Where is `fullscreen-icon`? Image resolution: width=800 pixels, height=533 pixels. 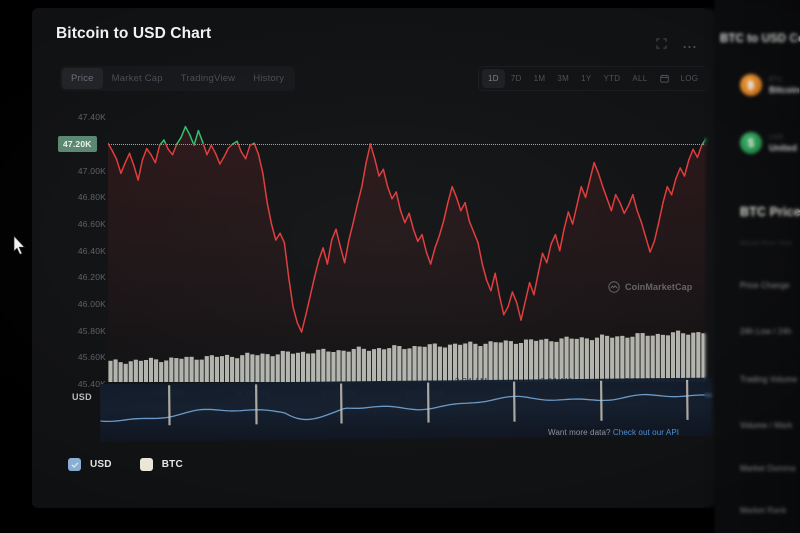 fullscreen-icon is located at coordinates (661, 45).